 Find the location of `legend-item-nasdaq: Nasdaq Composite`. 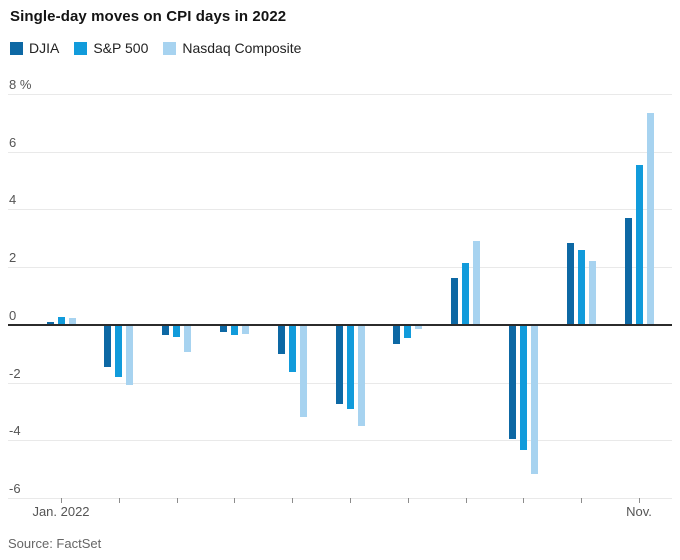

legend-item-nasdaq: Nasdaq Composite is located at coordinates (232, 48).